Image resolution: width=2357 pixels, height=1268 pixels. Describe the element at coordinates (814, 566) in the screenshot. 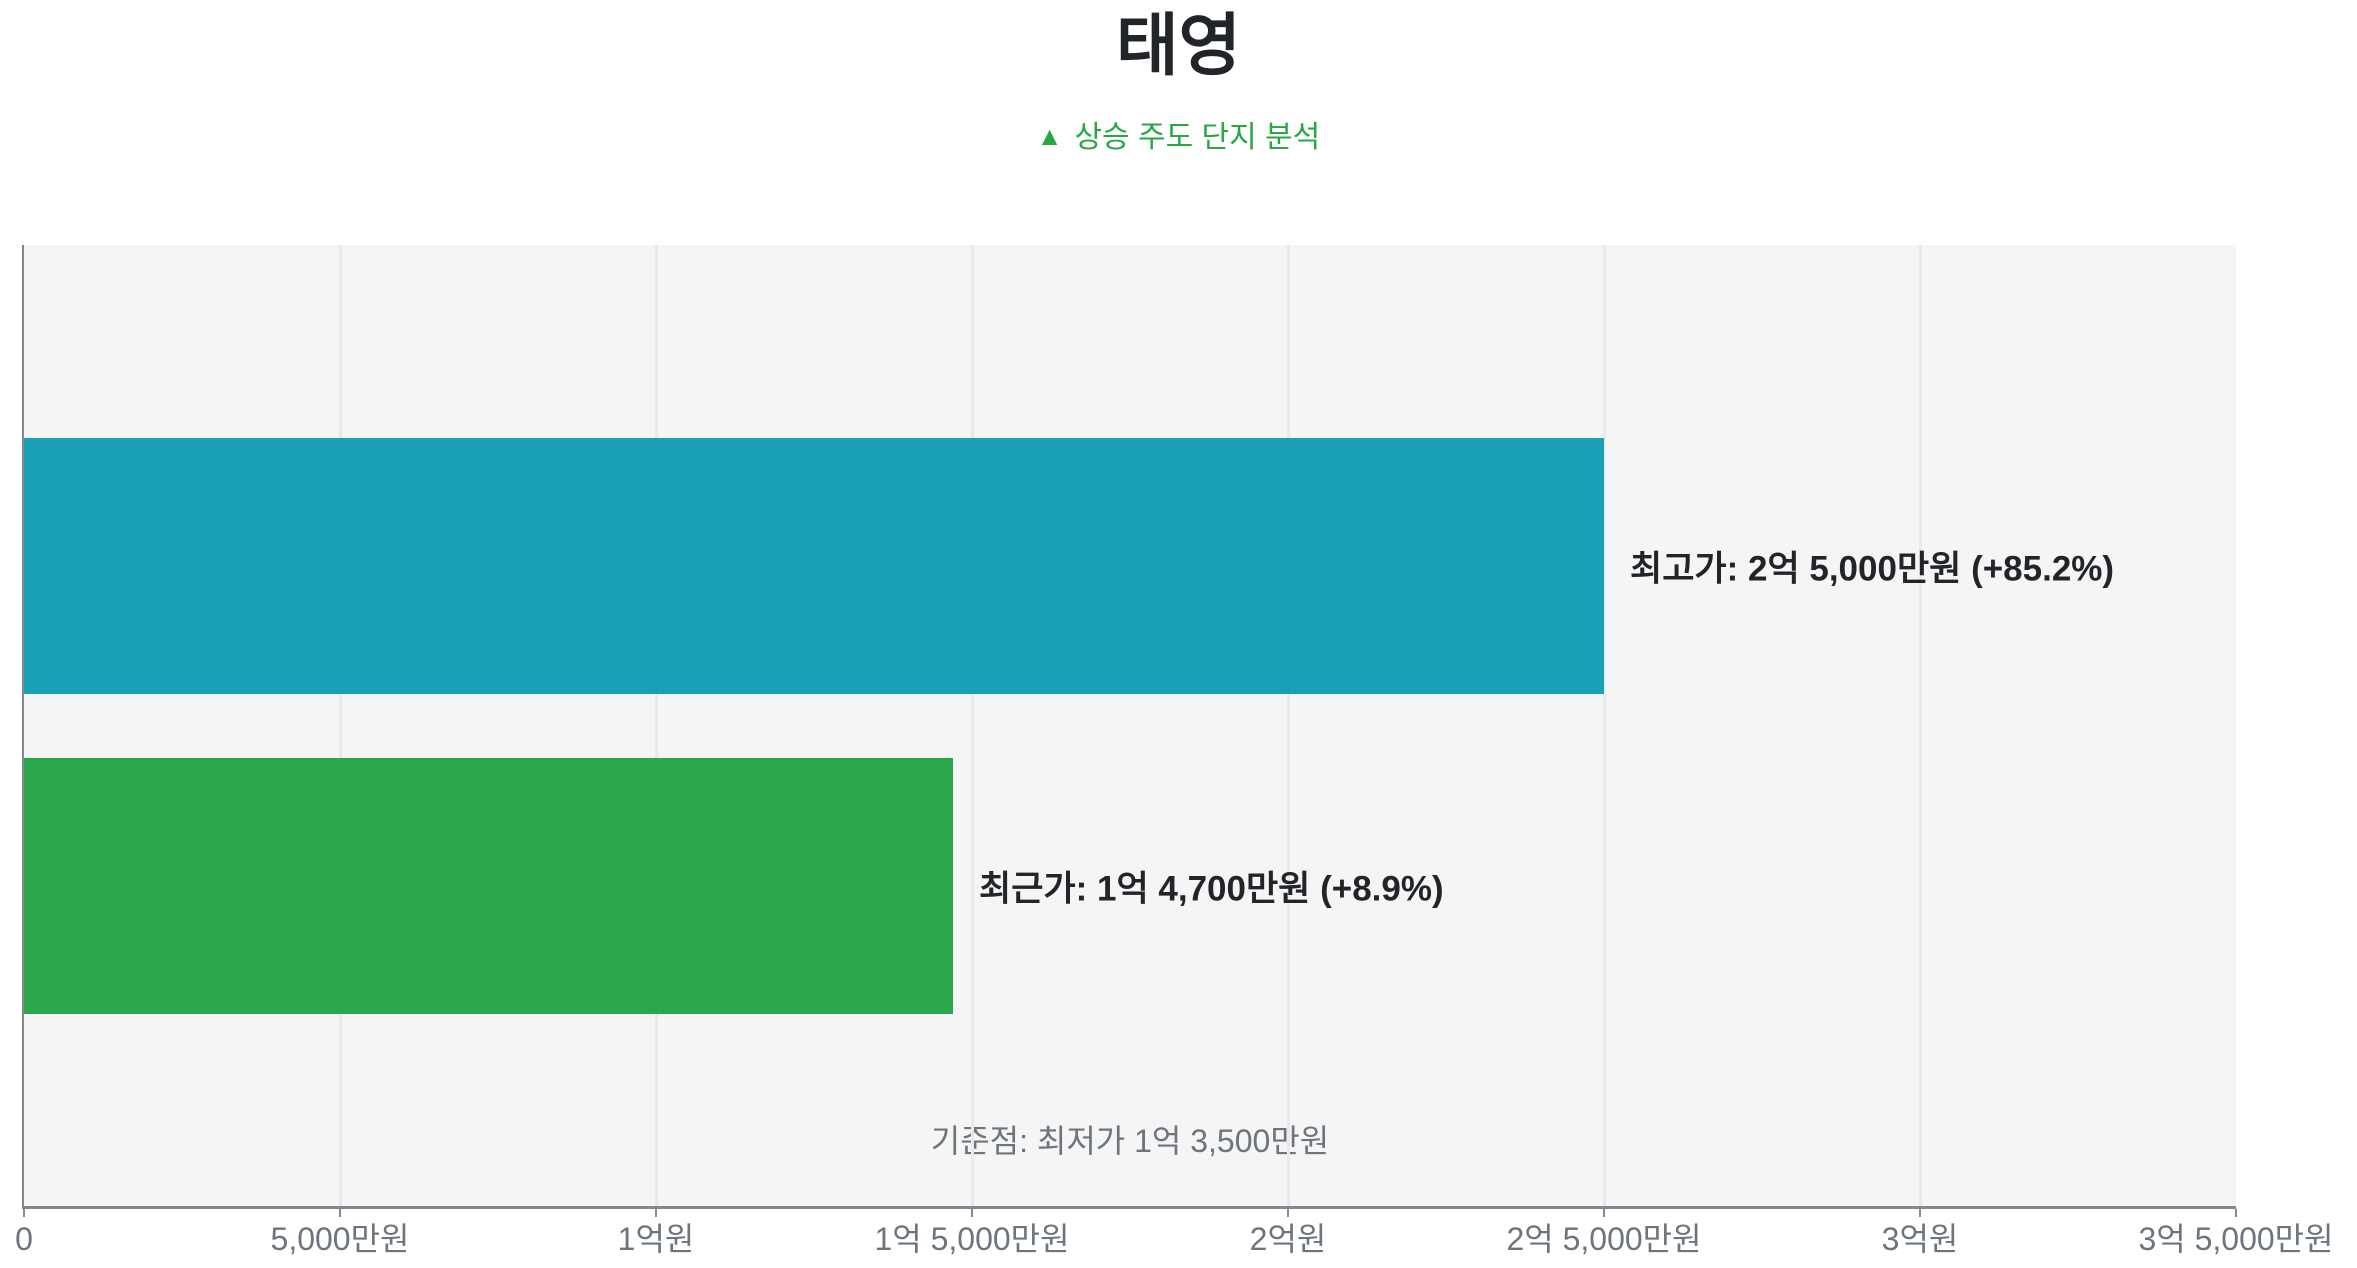

I see `bar-highest-price` at that location.